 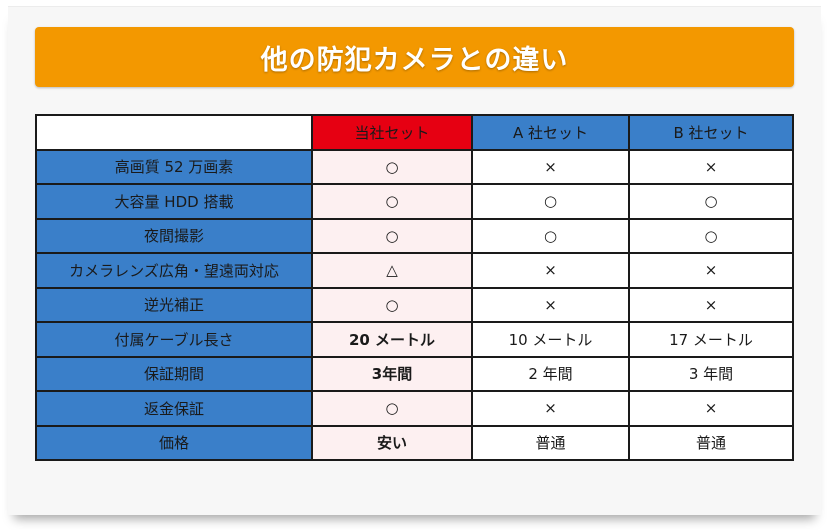 I want to click on table-row: 大容量 HDD 搭載 ○ ○ ○, so click(x=414, y=201).